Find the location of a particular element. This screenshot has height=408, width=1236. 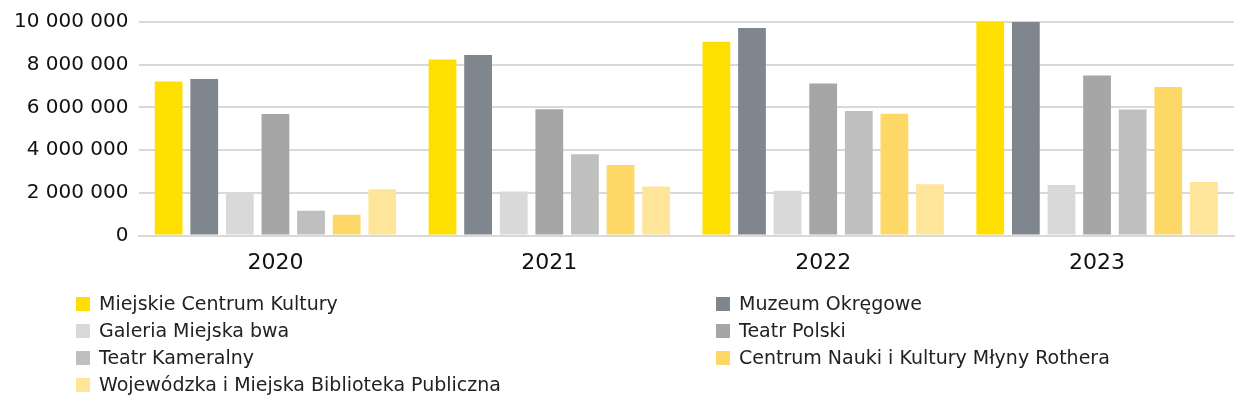

y-tick-label: 6 000 000 is located at coordinates (77, 105).